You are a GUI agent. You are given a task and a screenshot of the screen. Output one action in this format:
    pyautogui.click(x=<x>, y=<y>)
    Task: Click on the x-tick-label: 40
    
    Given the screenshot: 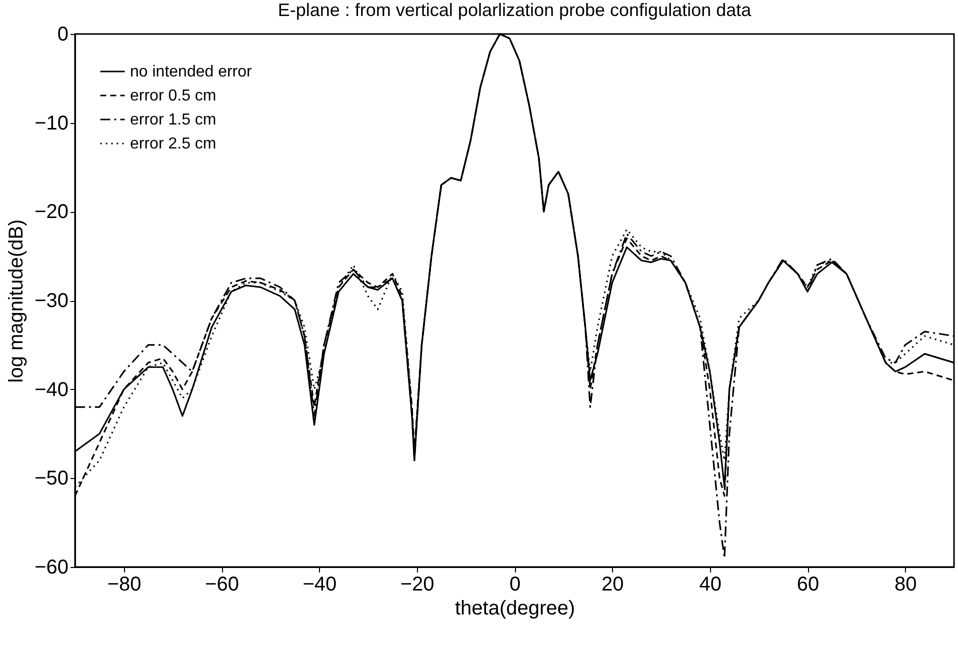 What is the action you would take?
    pyautogui.click(x=710, y=585)
    